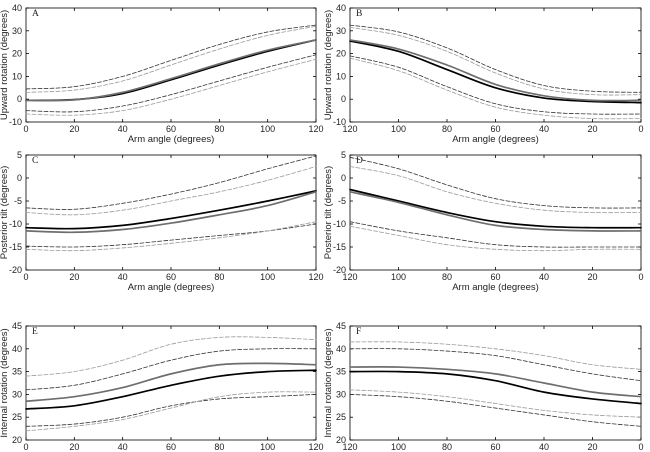  What do you see at coordinates (35, 14) in the screenshot?
I see `panel-label: A` at bounding box center [35, 14].